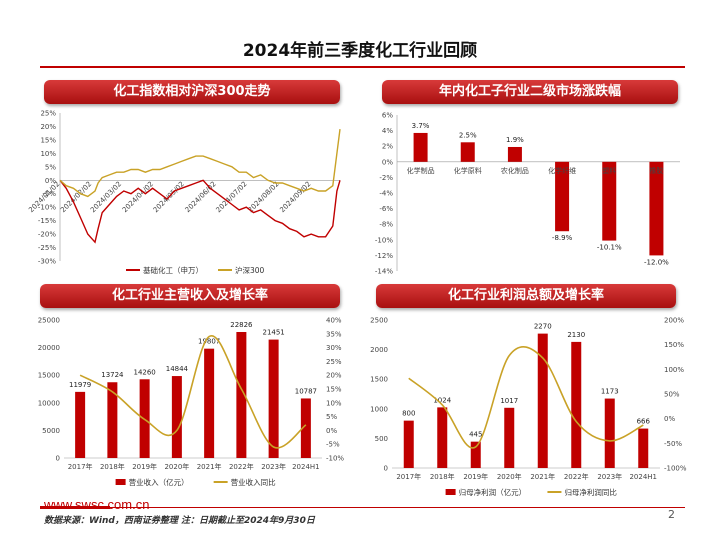  I want to click on y-tick-label: 15%, so click(48, 140).